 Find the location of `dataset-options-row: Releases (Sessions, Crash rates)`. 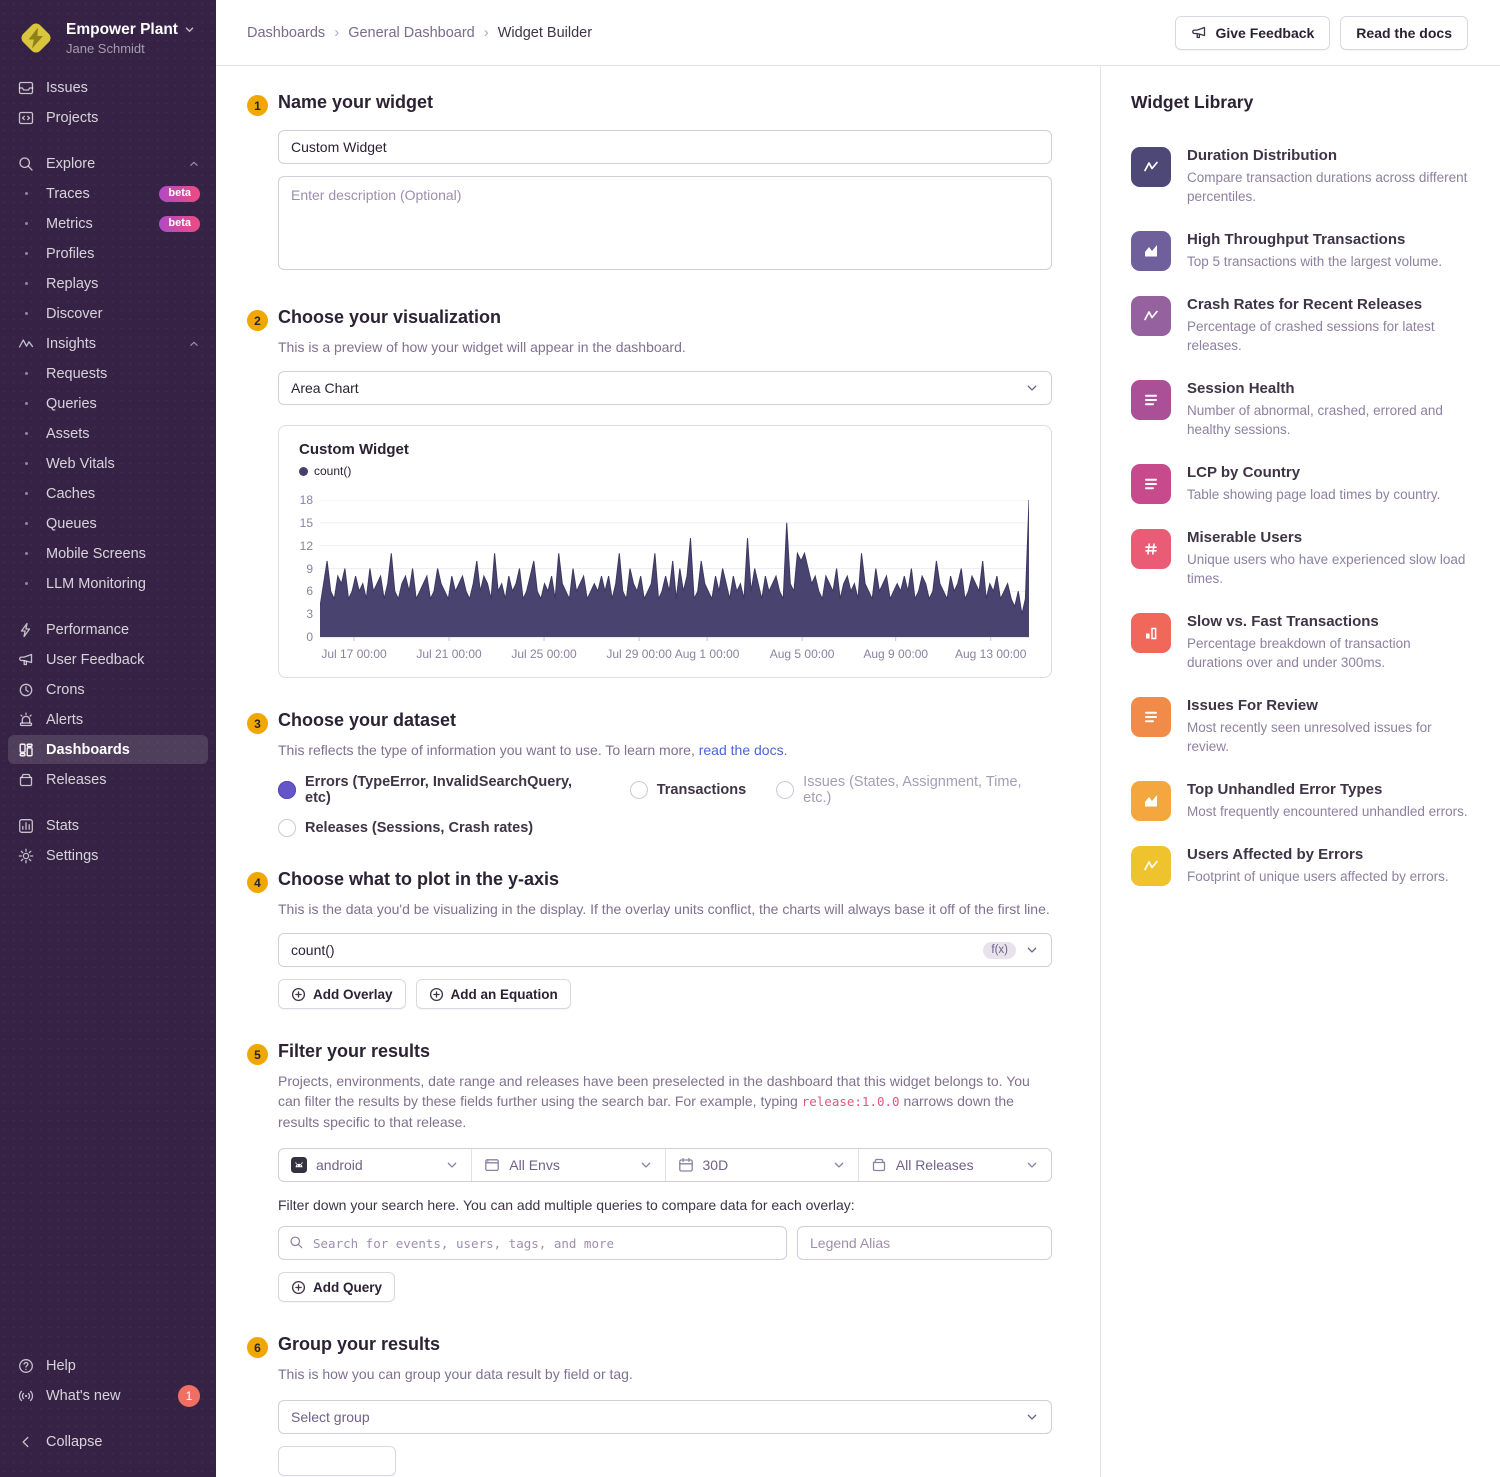

dataset-options-row: Releases (Sessions, Crash rates) is located at coordinates (665, 828).